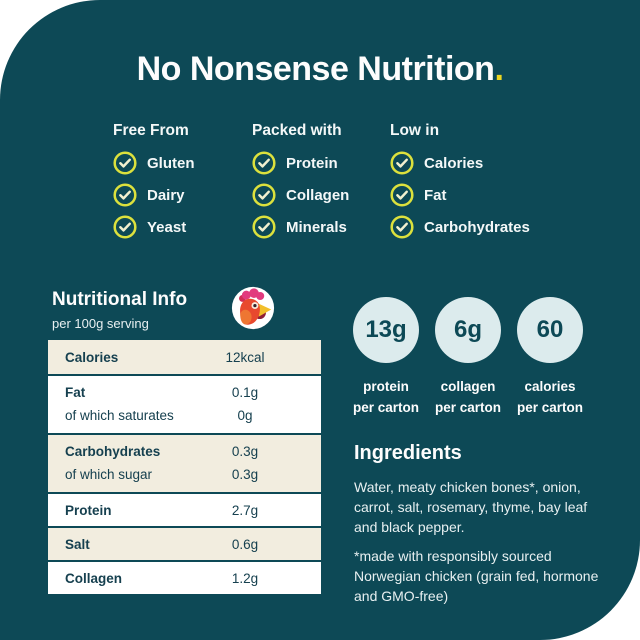 The height and width of the screenshot is (640, 640). I want to click on stat-label-line1: collagen, so click(468, 386).